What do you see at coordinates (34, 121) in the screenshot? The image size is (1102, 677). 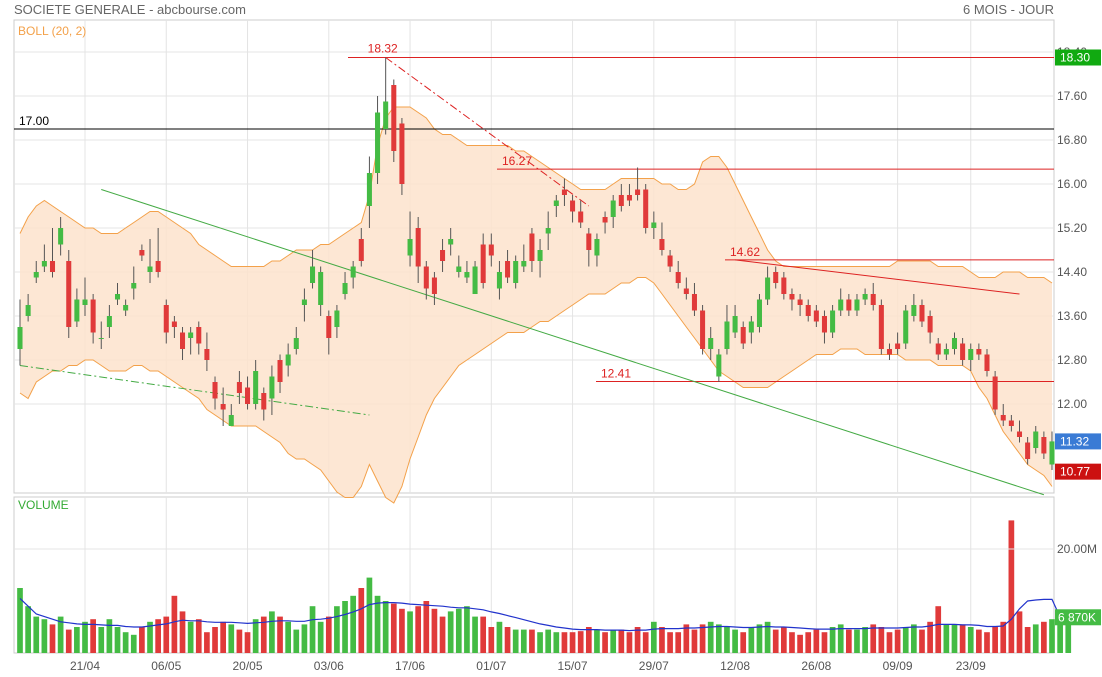 I see `horizontal-level-label: 17.00` at bounding box center [34, 121].